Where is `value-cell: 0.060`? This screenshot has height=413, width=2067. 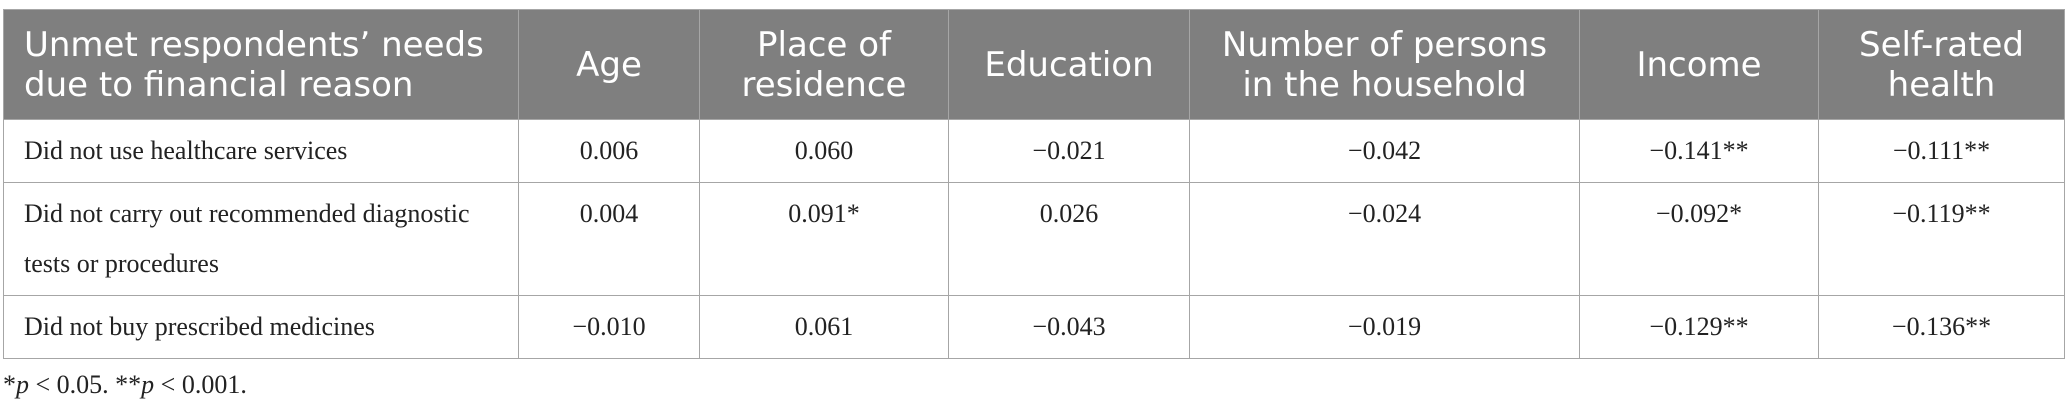
value-cell: 0.060 is located at coordinates (824, 151).